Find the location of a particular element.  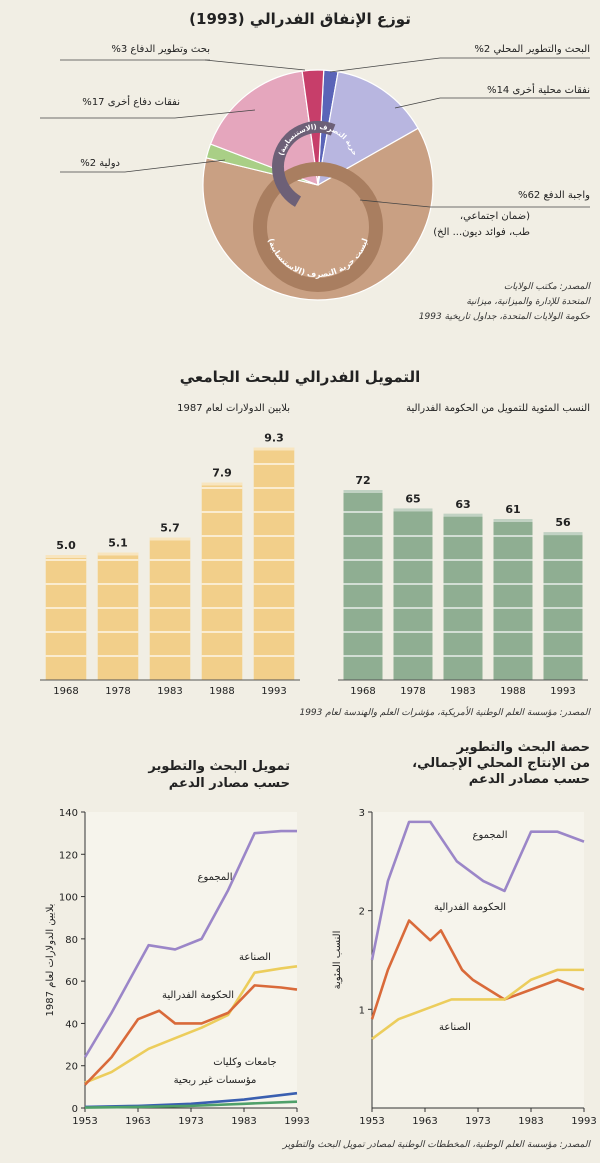

bar-value-label: 5.1 is located at coordinates (118, 543).